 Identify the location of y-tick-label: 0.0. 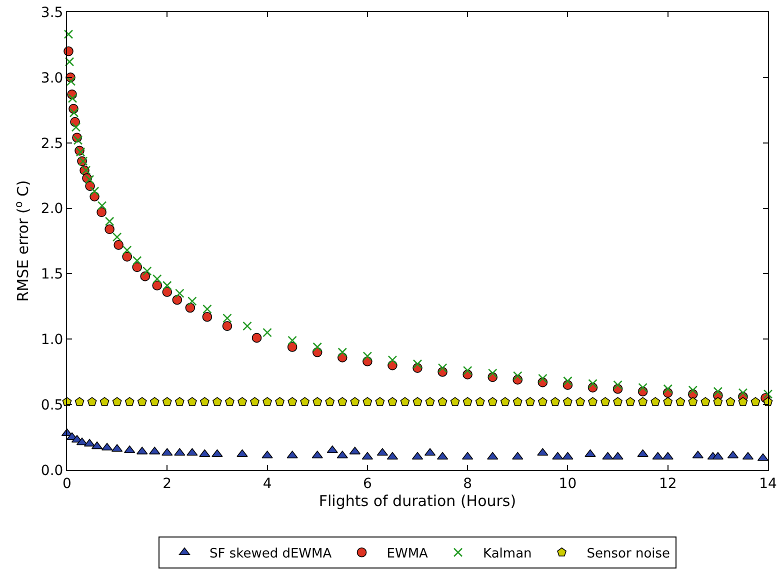
(52, 470).